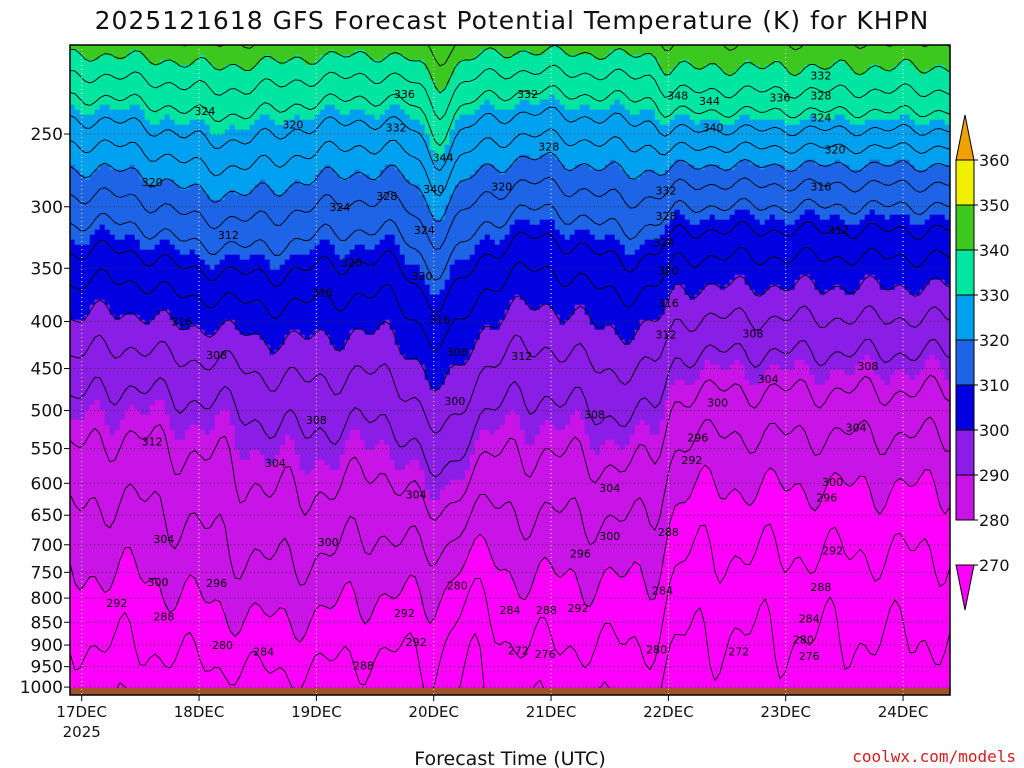 The image size is (1024, 768). Describe the element at coordinates (903, 712) in the screenshot. I see `x-tick-label: 24DEC` at that location.